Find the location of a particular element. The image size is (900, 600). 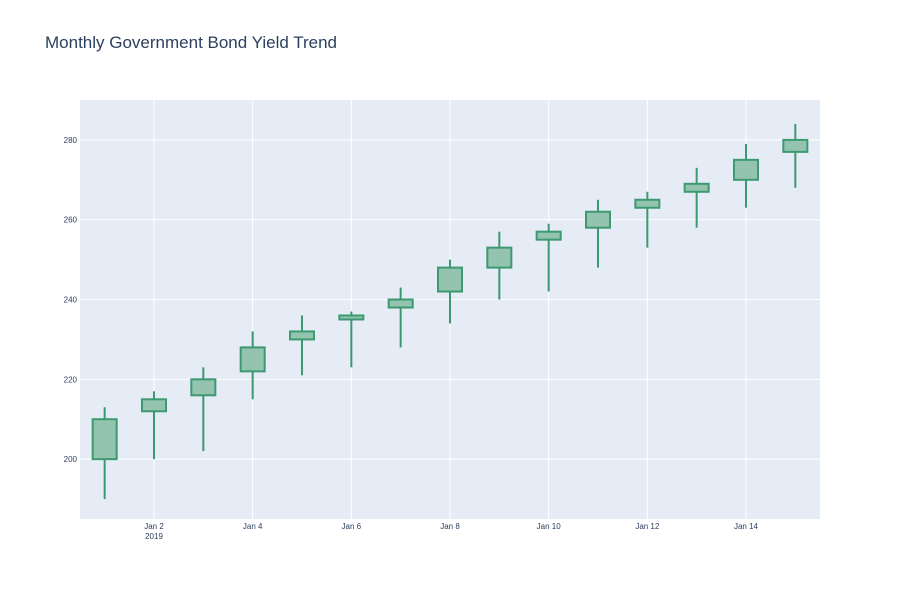

x-tick-label: Jan 6 is located at coordinates (352, 526).